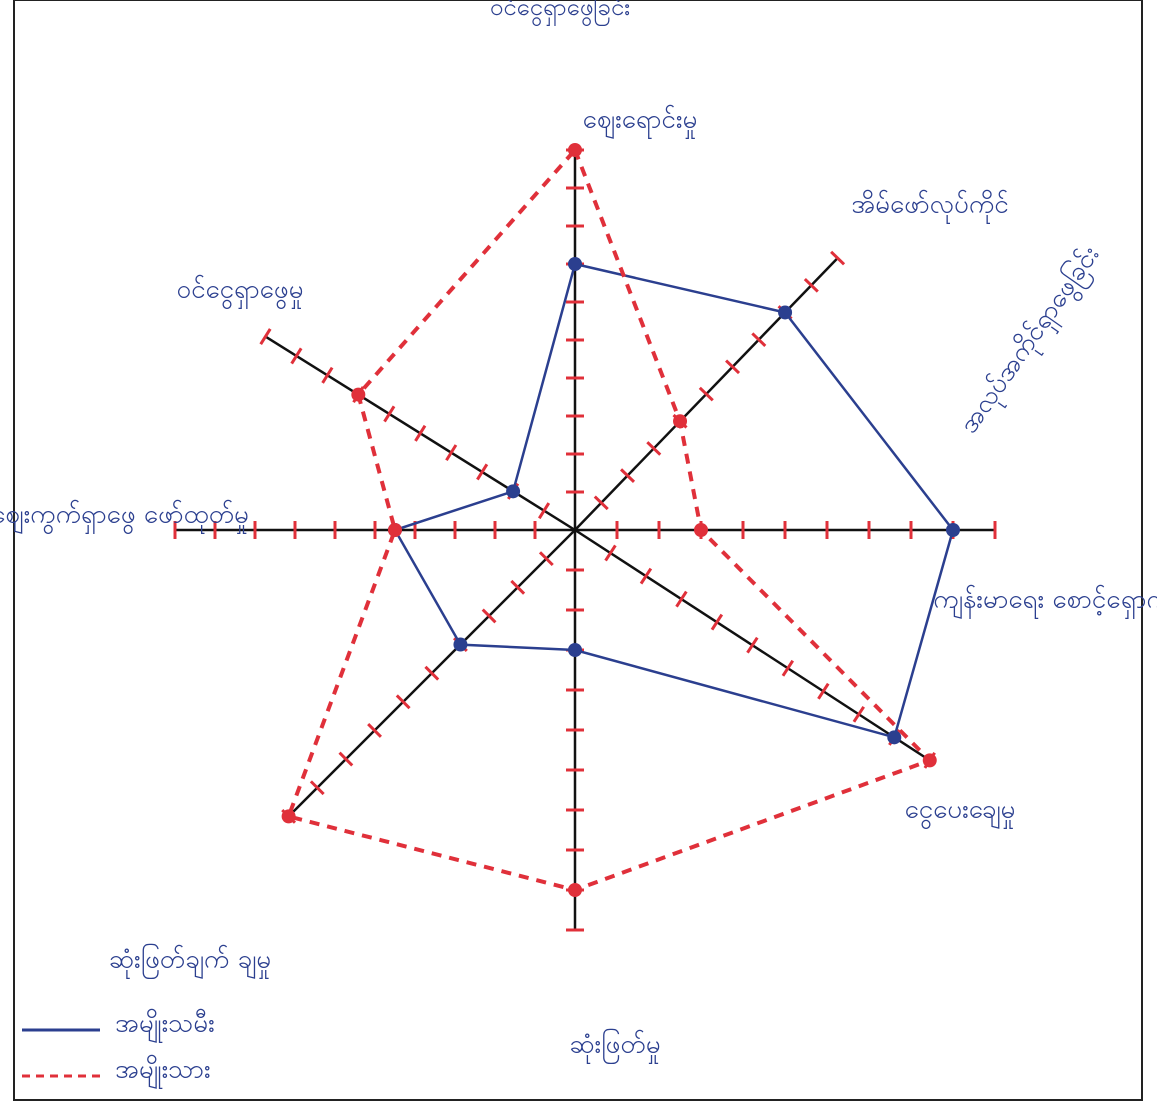 The height and width of the screenshot is (1106, 1157). What do you see at coordinates (1045, 602) in the screenshot?
I see `axis-label: ကျန်းမာရေး စောင့်ရှောက်မှု` at bounding box center [1045, 602].